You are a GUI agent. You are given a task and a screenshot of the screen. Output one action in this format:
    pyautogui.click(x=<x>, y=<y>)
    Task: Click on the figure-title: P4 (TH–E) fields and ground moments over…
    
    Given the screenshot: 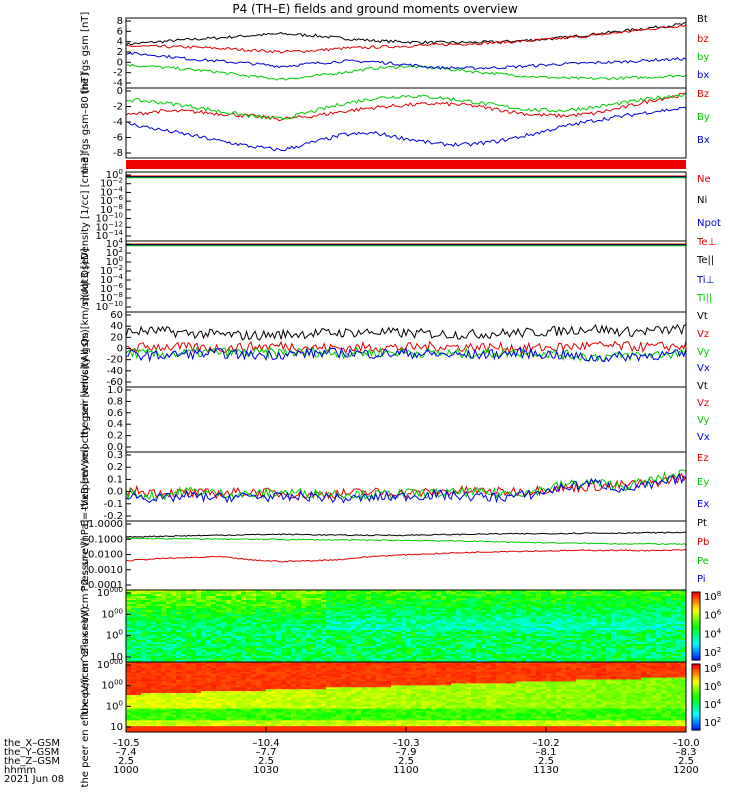 What is the action you would take?
    pyautogui.click(x=375, y=9)
    